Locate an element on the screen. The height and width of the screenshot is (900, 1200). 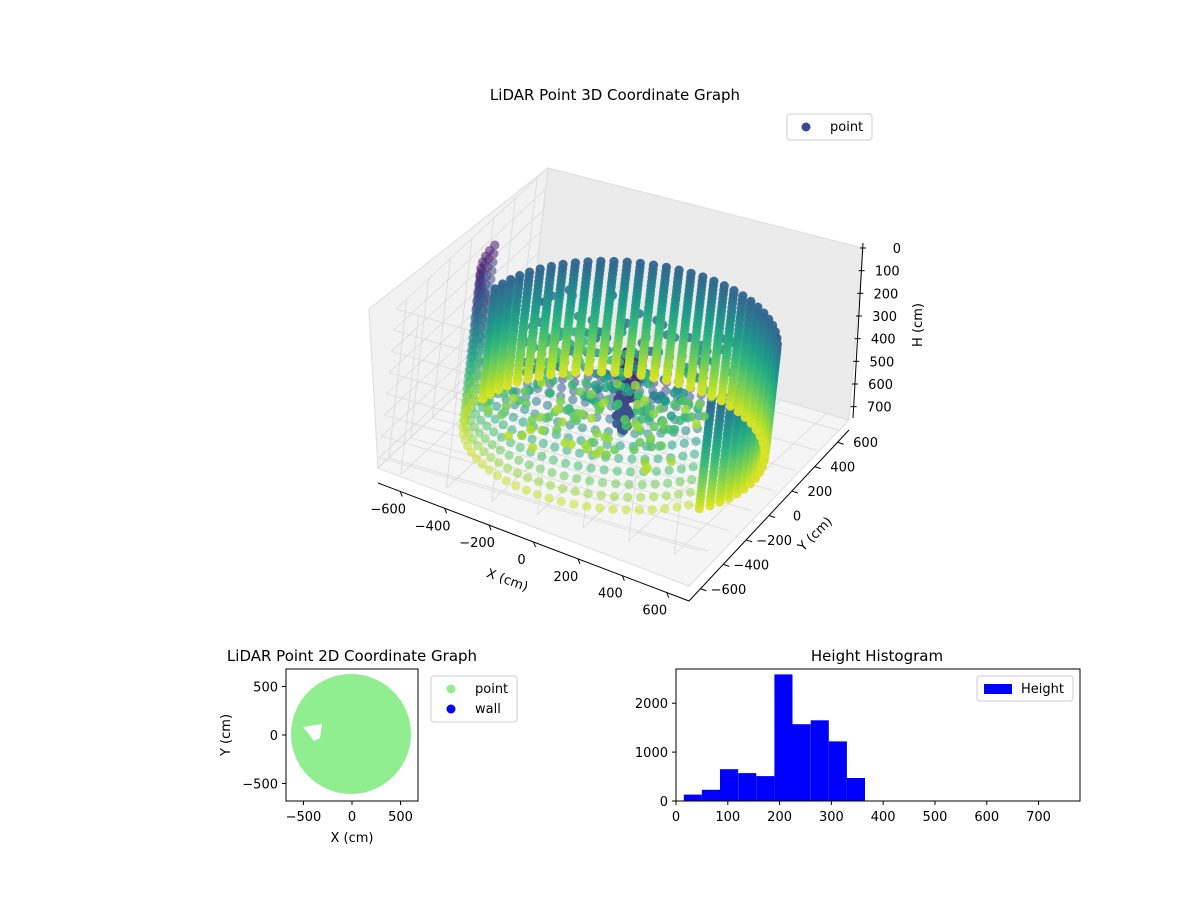
histogram-bars is located at coordinates (774, 737).